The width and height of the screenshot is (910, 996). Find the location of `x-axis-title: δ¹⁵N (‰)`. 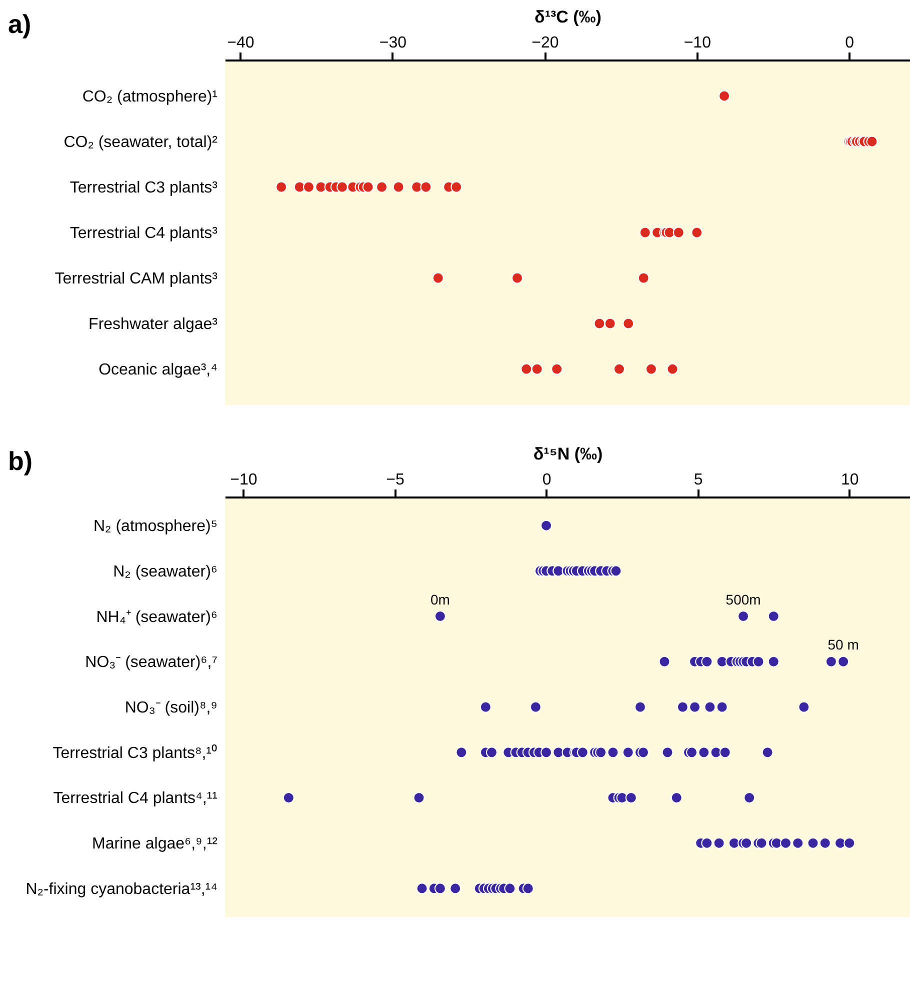

x-axis-title: δ¹⁵N (‰) is located at coordinates (568, 454).